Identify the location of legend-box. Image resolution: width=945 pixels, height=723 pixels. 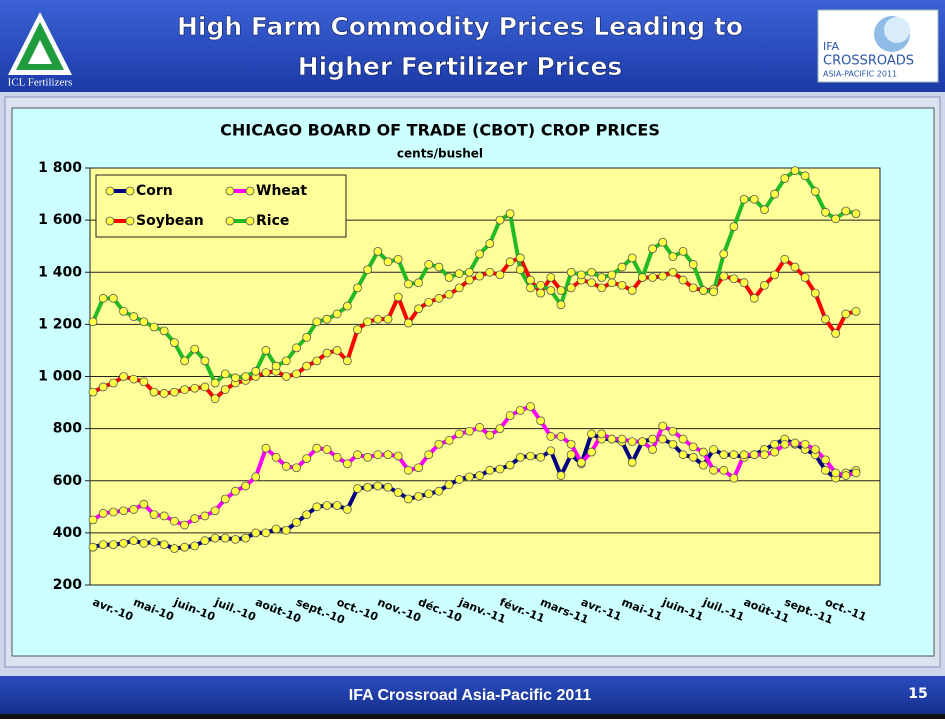
(221, 206).